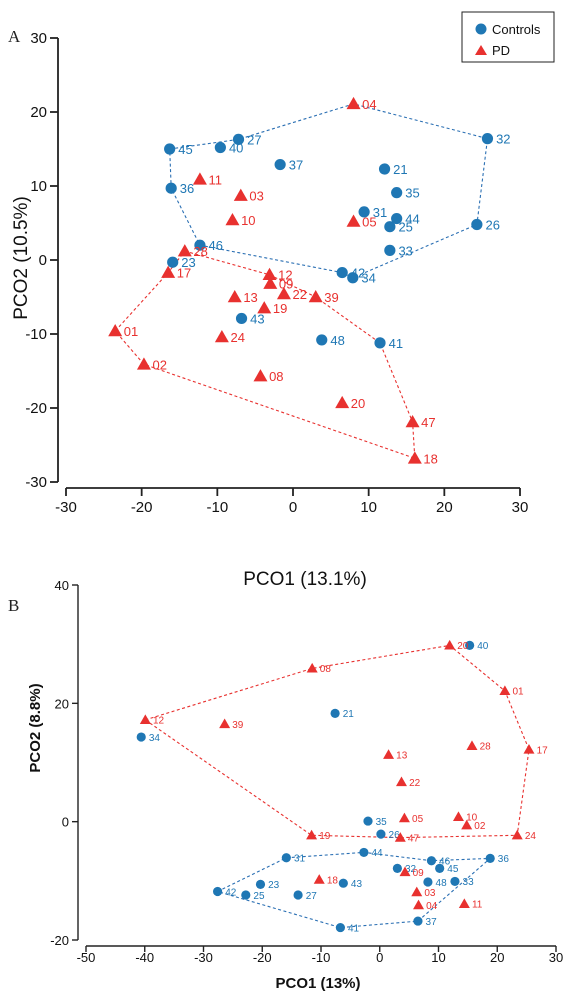  Describe the element at coordinates (36, 482) in the screenshot. I see `y-tick-label: -30` at that location.